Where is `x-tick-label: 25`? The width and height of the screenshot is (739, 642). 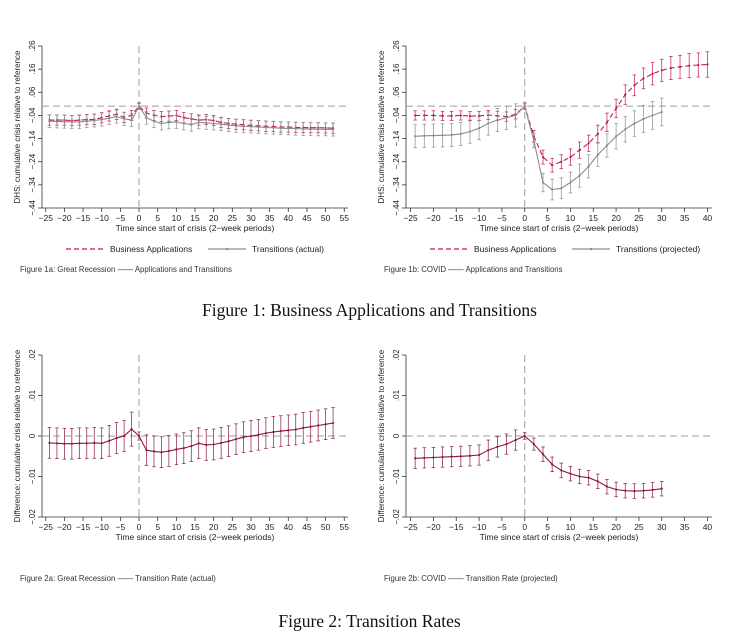
x-tick-label: 25 is located at coordinates (639, 527).